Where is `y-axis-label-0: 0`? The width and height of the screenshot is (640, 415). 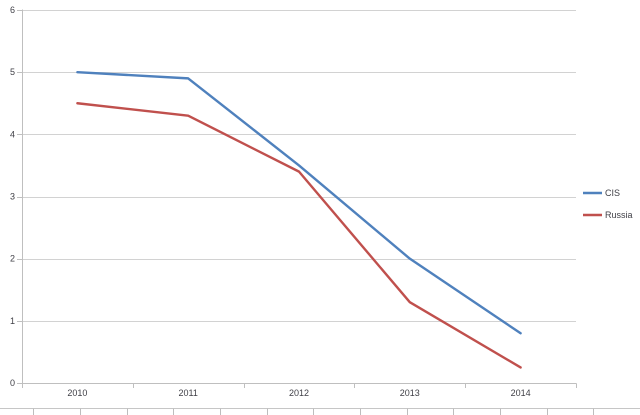 y-axis-label-0: 0 is located at coordinates (12, 383).